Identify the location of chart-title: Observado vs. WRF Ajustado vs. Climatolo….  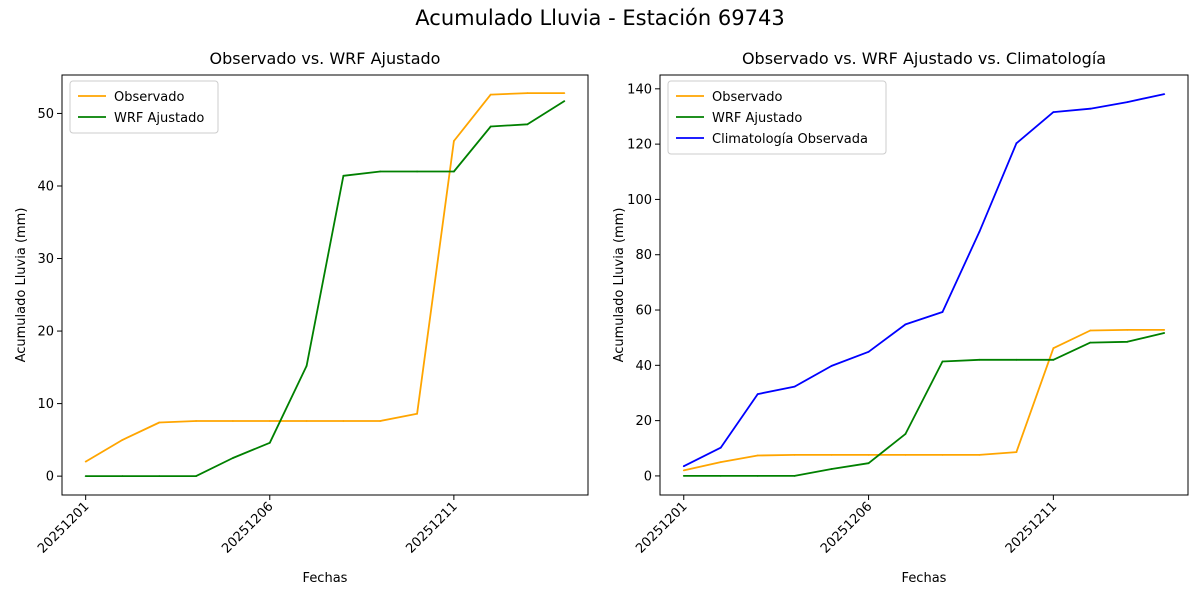
(924, 58).